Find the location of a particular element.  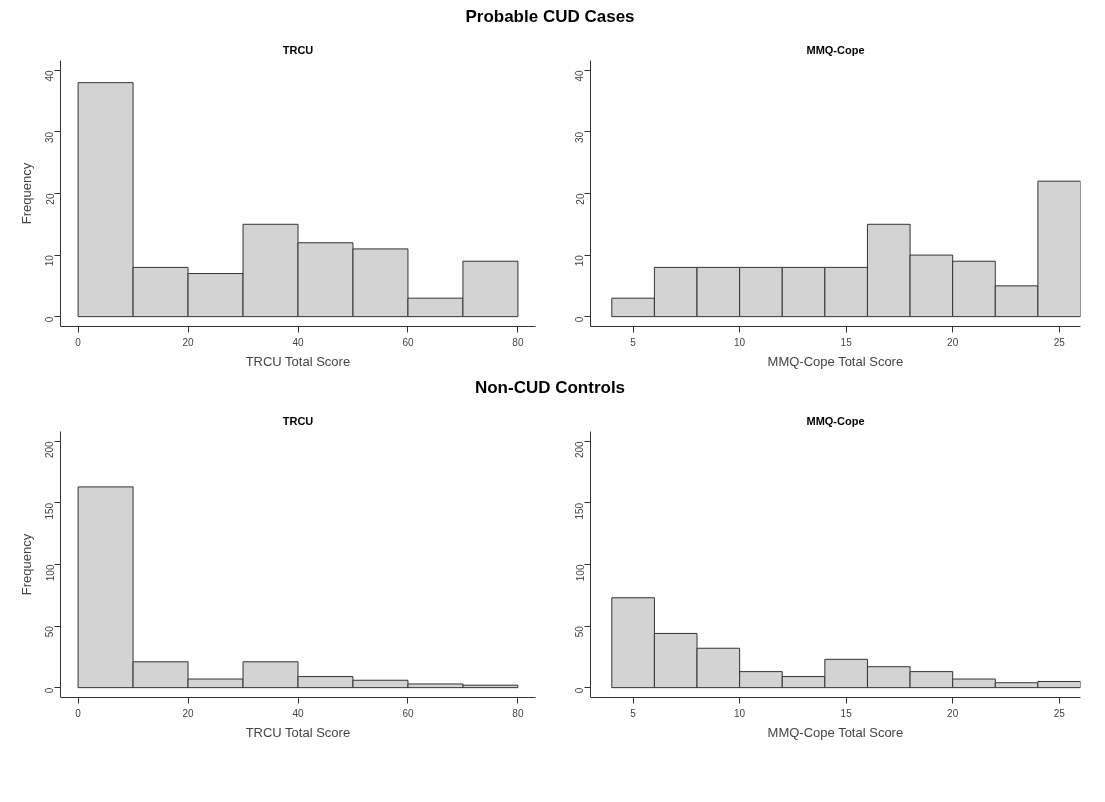

text: Probable CUD Cases is located at coordinates (550, 17).